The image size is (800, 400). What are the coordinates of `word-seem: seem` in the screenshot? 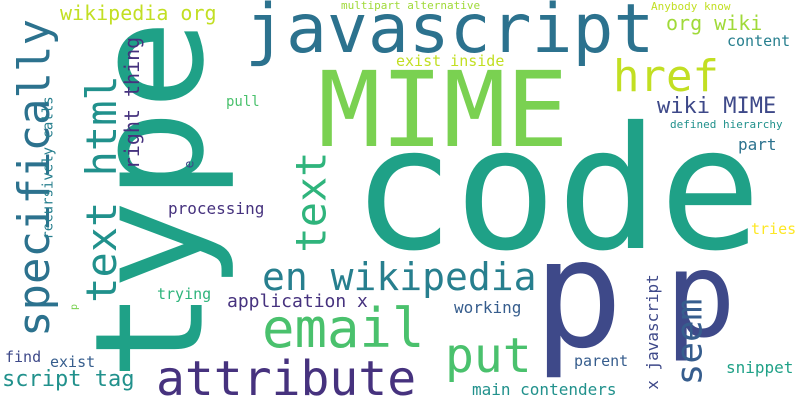 It's located at (690, 342).